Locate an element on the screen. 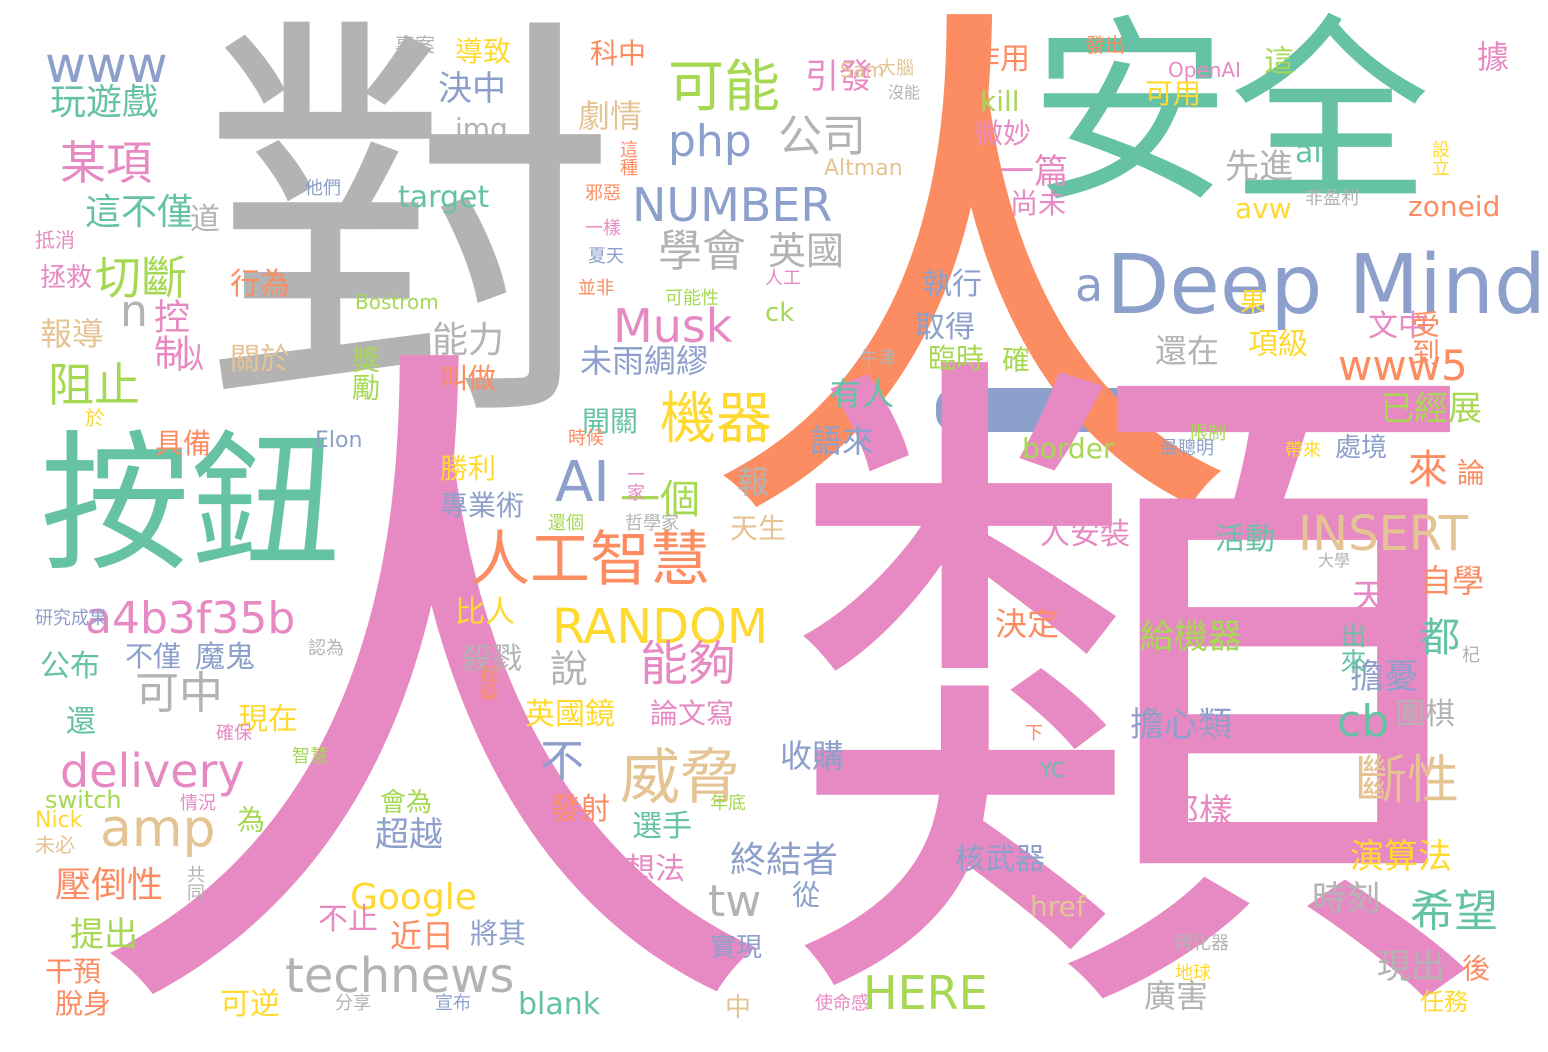 The image size is (1548, 1052). cloud-word: 說 is located at coordinates (569, 669).